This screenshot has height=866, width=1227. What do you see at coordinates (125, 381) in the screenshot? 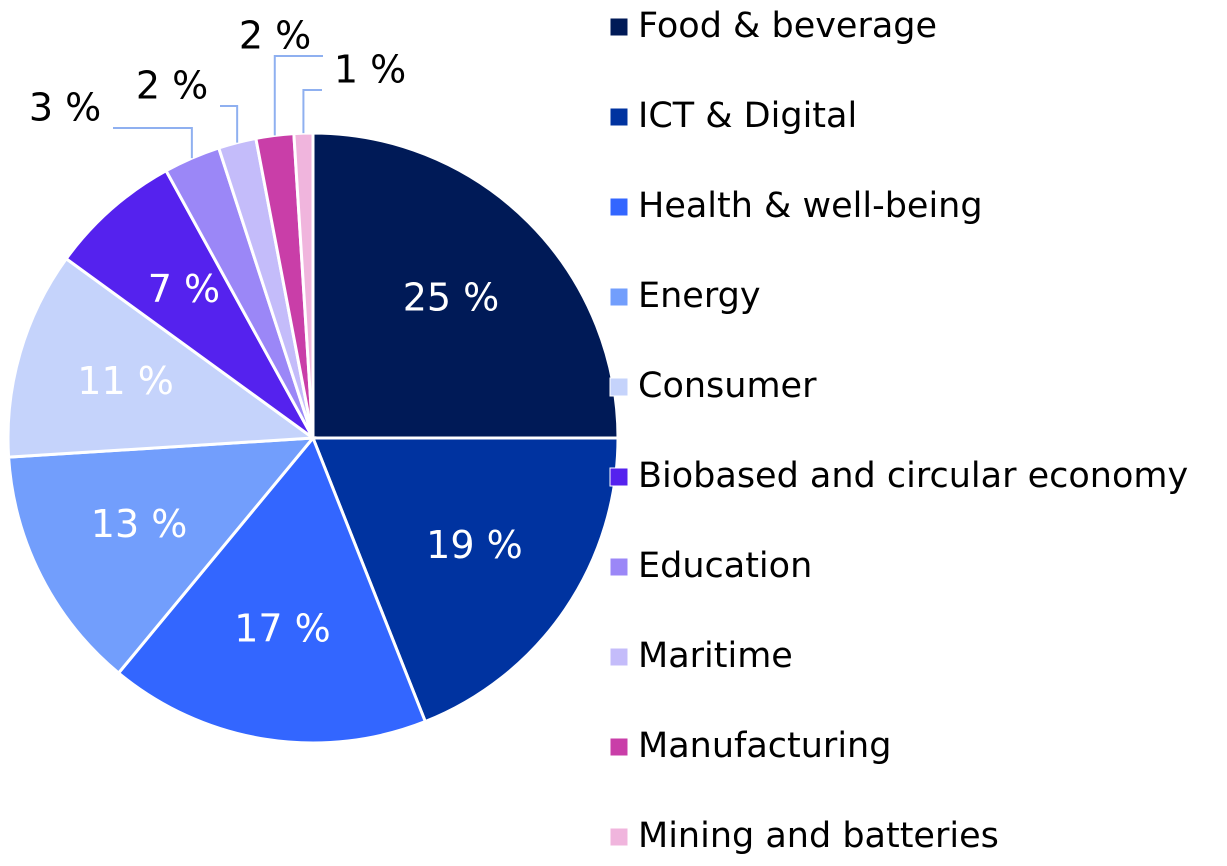
I see `data-label: 11 %` at bounding box center [125, 381].